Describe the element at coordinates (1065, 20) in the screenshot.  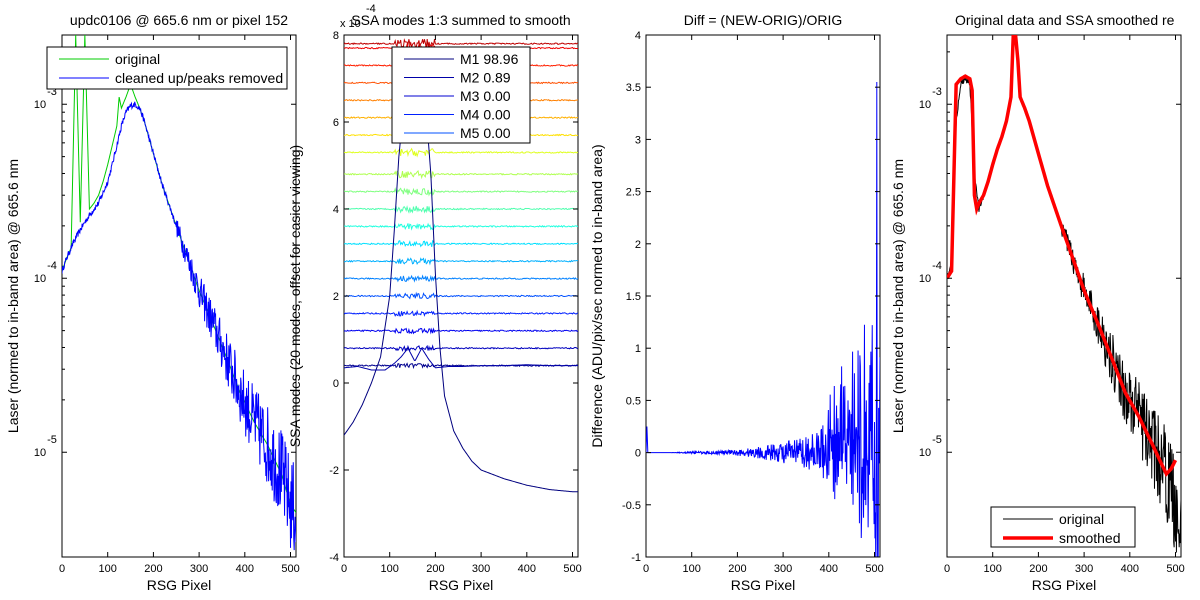
I see `chart-title: Original data and SSA smoothed re` at that location.